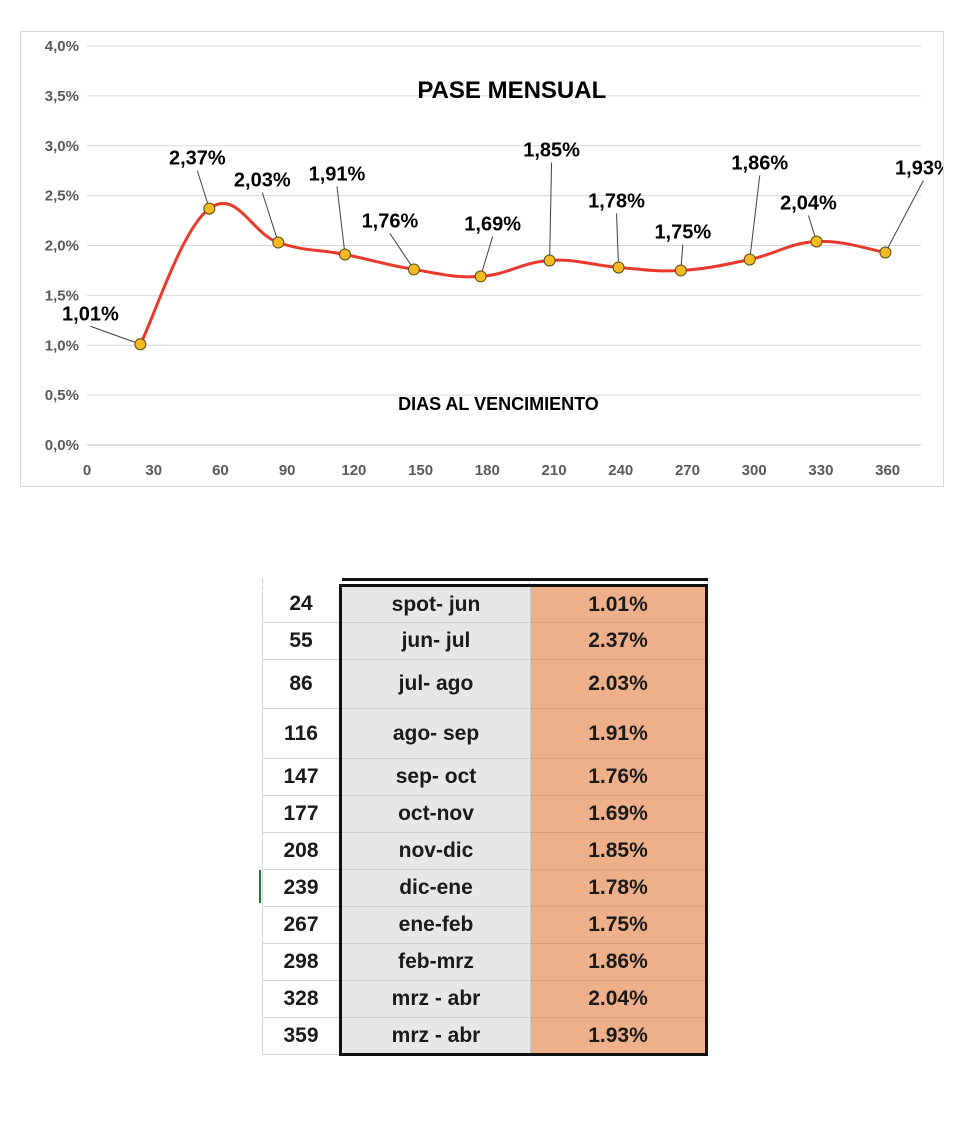  Describe the element at coordinates (619, 888) in the screenshot. I see `rate-cell: 1.78%` at that location.